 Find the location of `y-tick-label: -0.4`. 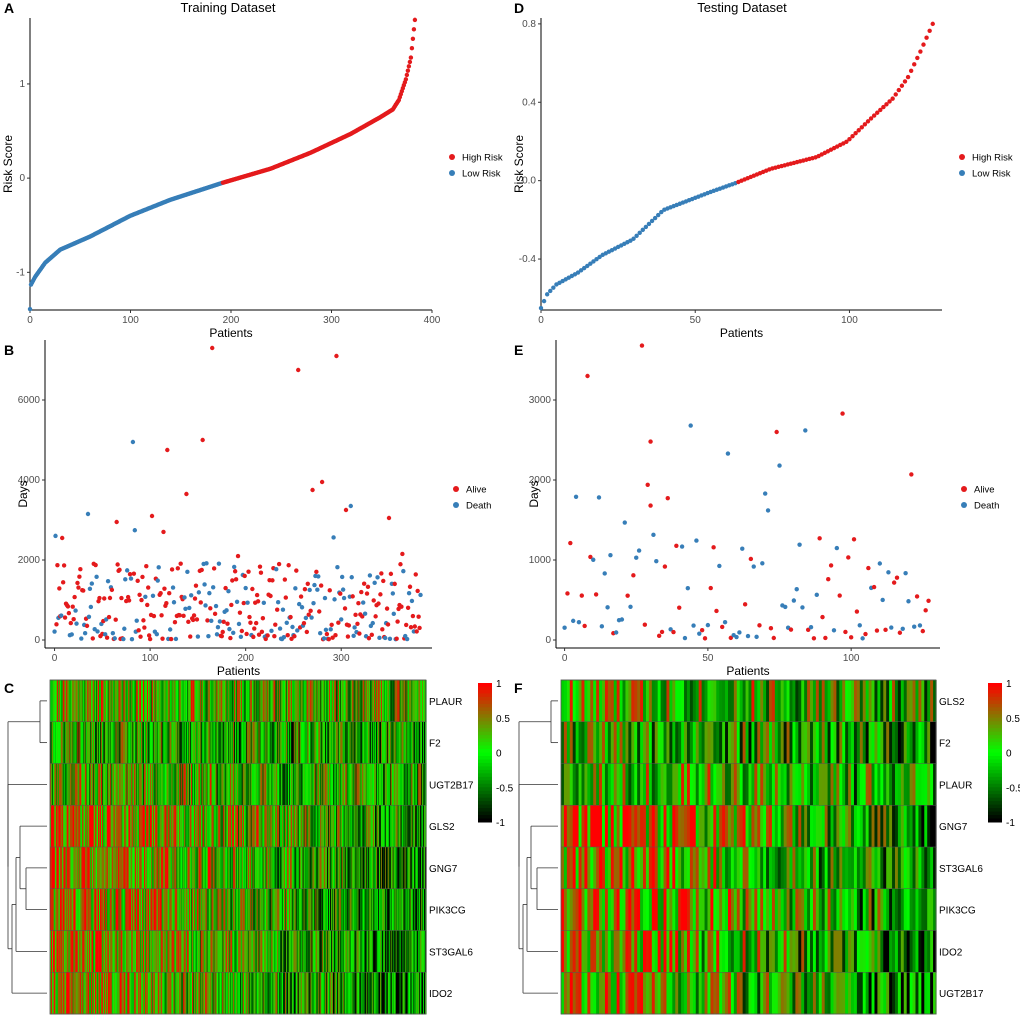

y-tick-label: -0.4 is located at coordinates (528, 259).